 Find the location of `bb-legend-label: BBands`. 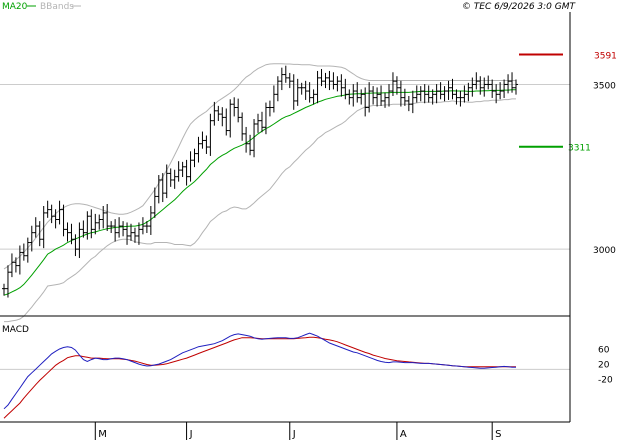

bb-legend-label: BBands is located at coordinates (57, 7).